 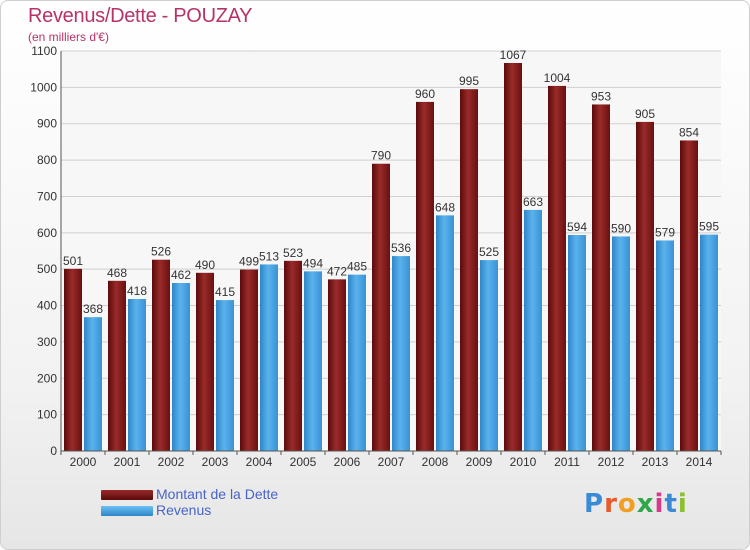 What do you see at coordinates (557, 78) in the screenshot?
I see `data-label-debt: 1004` at bounding box center [557, 78].